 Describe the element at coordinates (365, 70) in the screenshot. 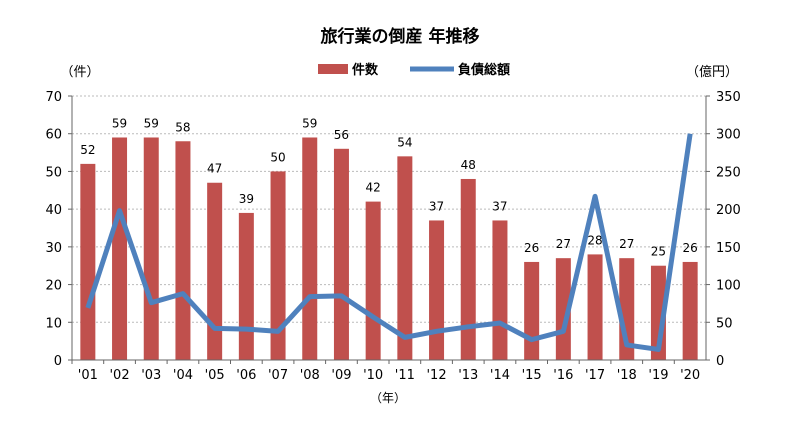

I see `legend-bar-label: 件数` at that location.